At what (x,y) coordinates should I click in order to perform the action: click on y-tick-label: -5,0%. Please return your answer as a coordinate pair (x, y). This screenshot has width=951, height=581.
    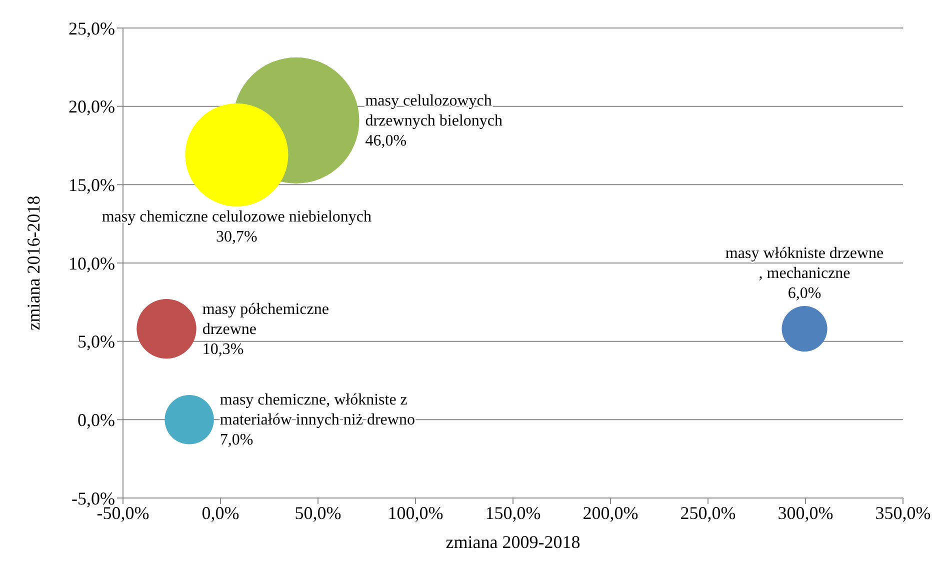
    Looking at the image, I should click on (93, 498).